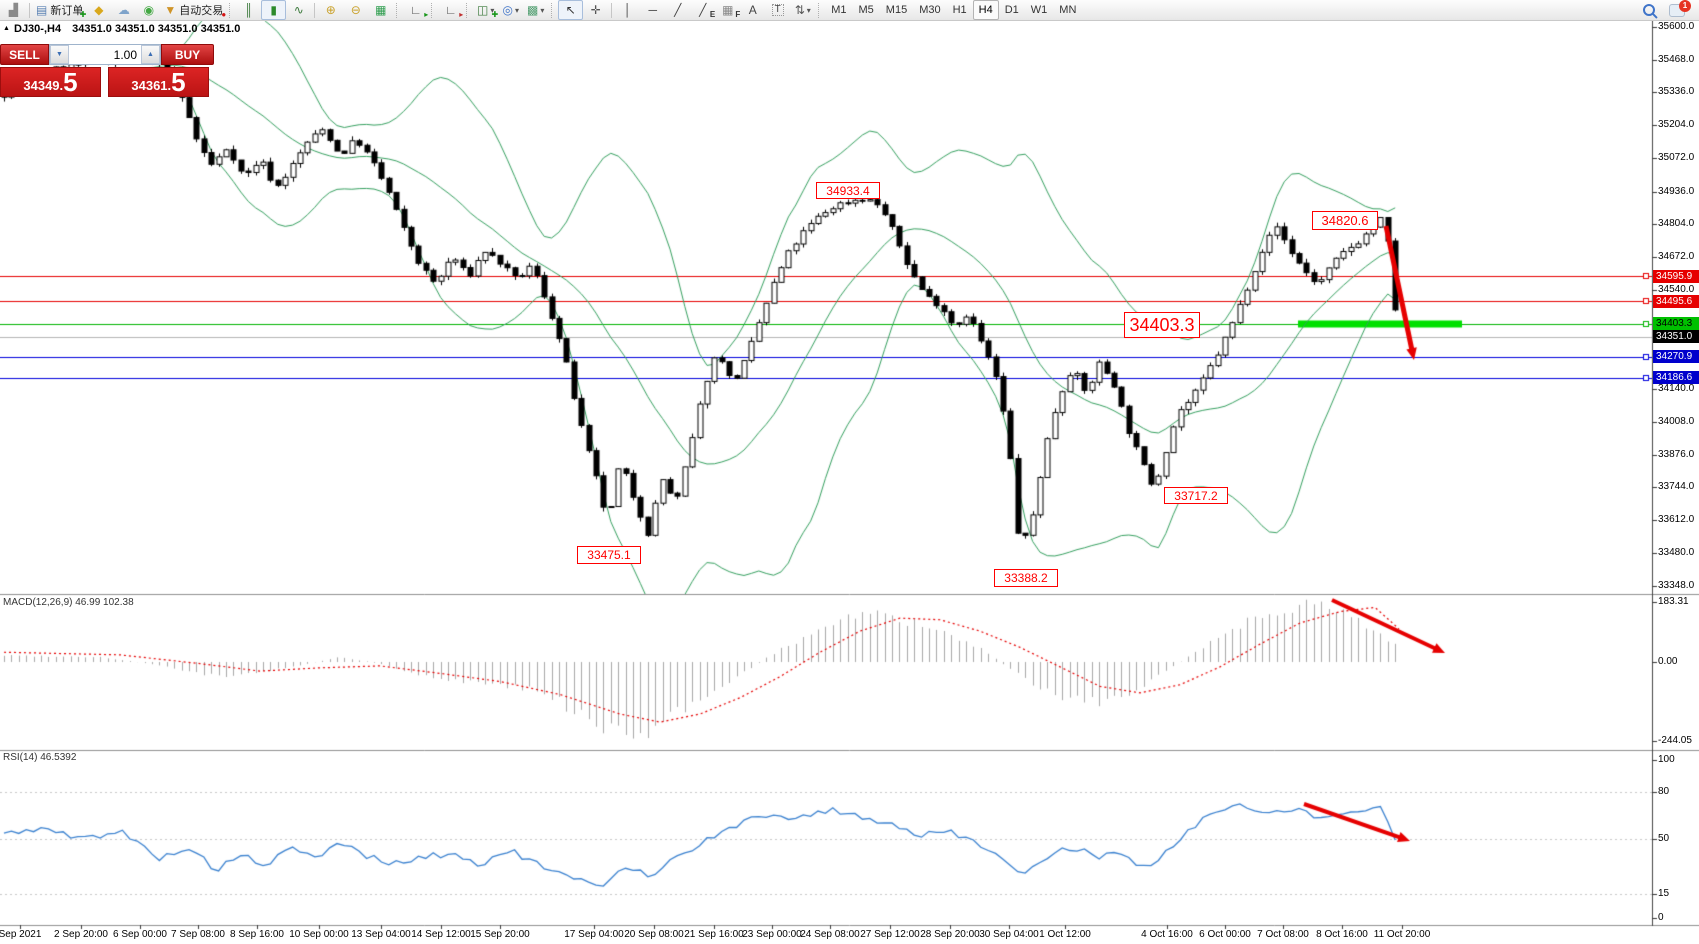  What do you see at coordinates (1068, 10) in the screenshot?
I see `timeframe-mn-button: MN` at bounding box center [1068, 10].